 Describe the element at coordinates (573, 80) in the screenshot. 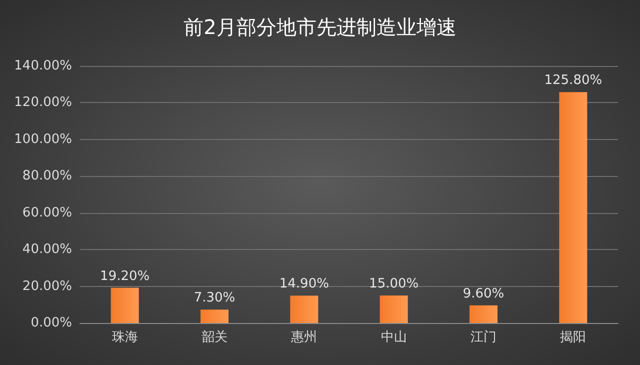

I see `data-label: 125.80%` at that location.